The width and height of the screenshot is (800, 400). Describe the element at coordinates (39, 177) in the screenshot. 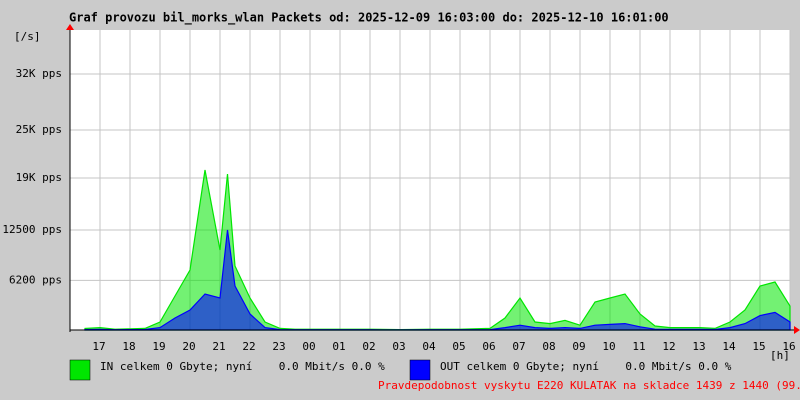

I see `y-tick-label: 19K pps` at that location.